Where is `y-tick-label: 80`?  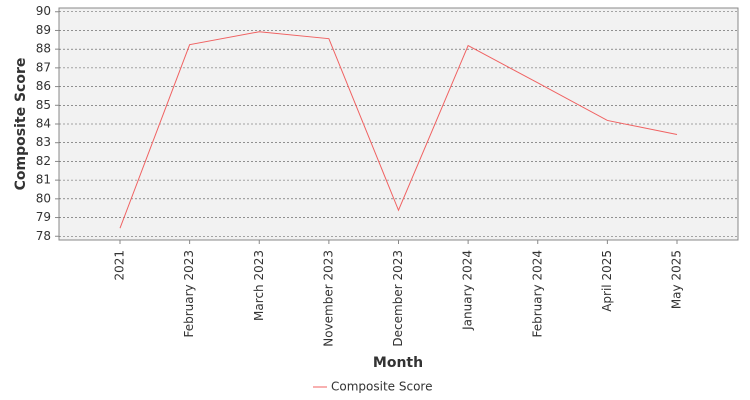
y-tick-label: 80 is located at coordinates (43, 198).